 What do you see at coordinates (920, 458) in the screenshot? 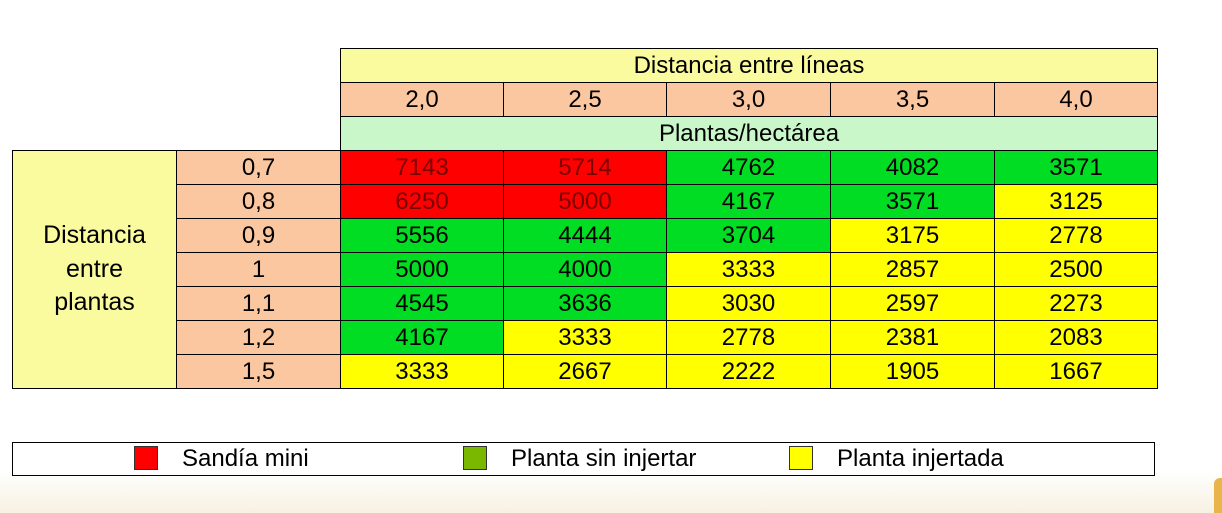
I see `legend-label: Planta injertada` at bounding box center [920, 458].